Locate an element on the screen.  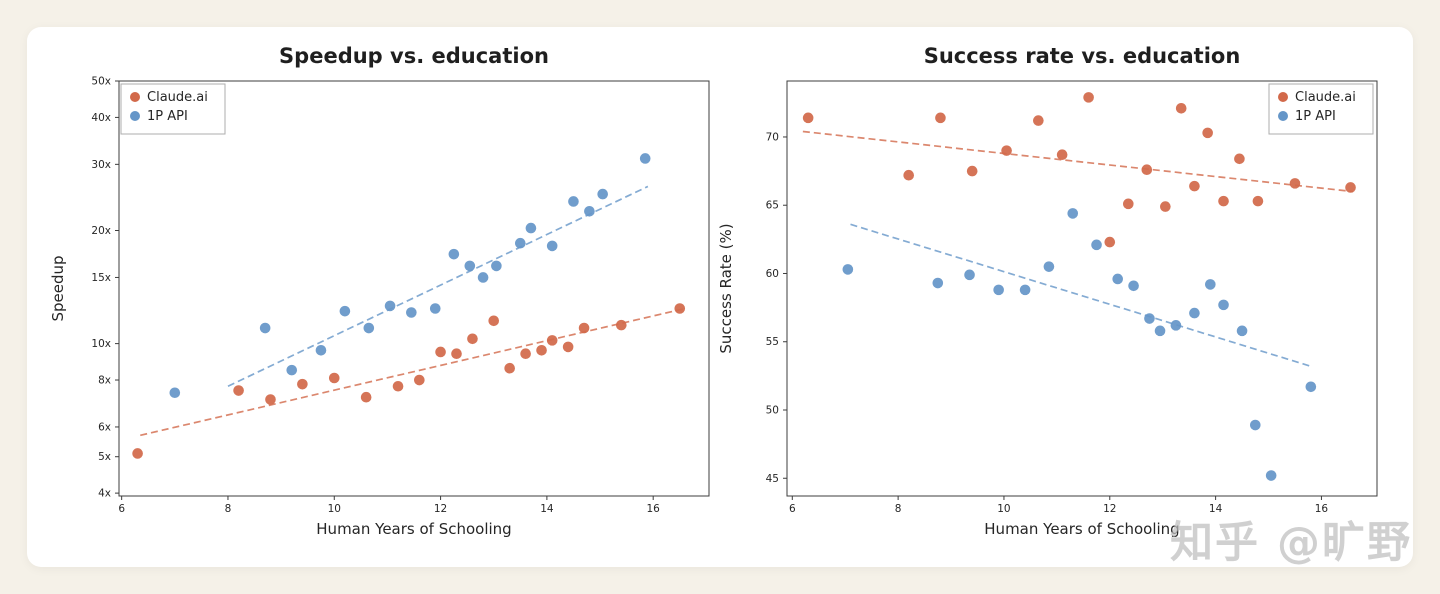
y-axis-label: Speedup is located at coordinates (58, 288).